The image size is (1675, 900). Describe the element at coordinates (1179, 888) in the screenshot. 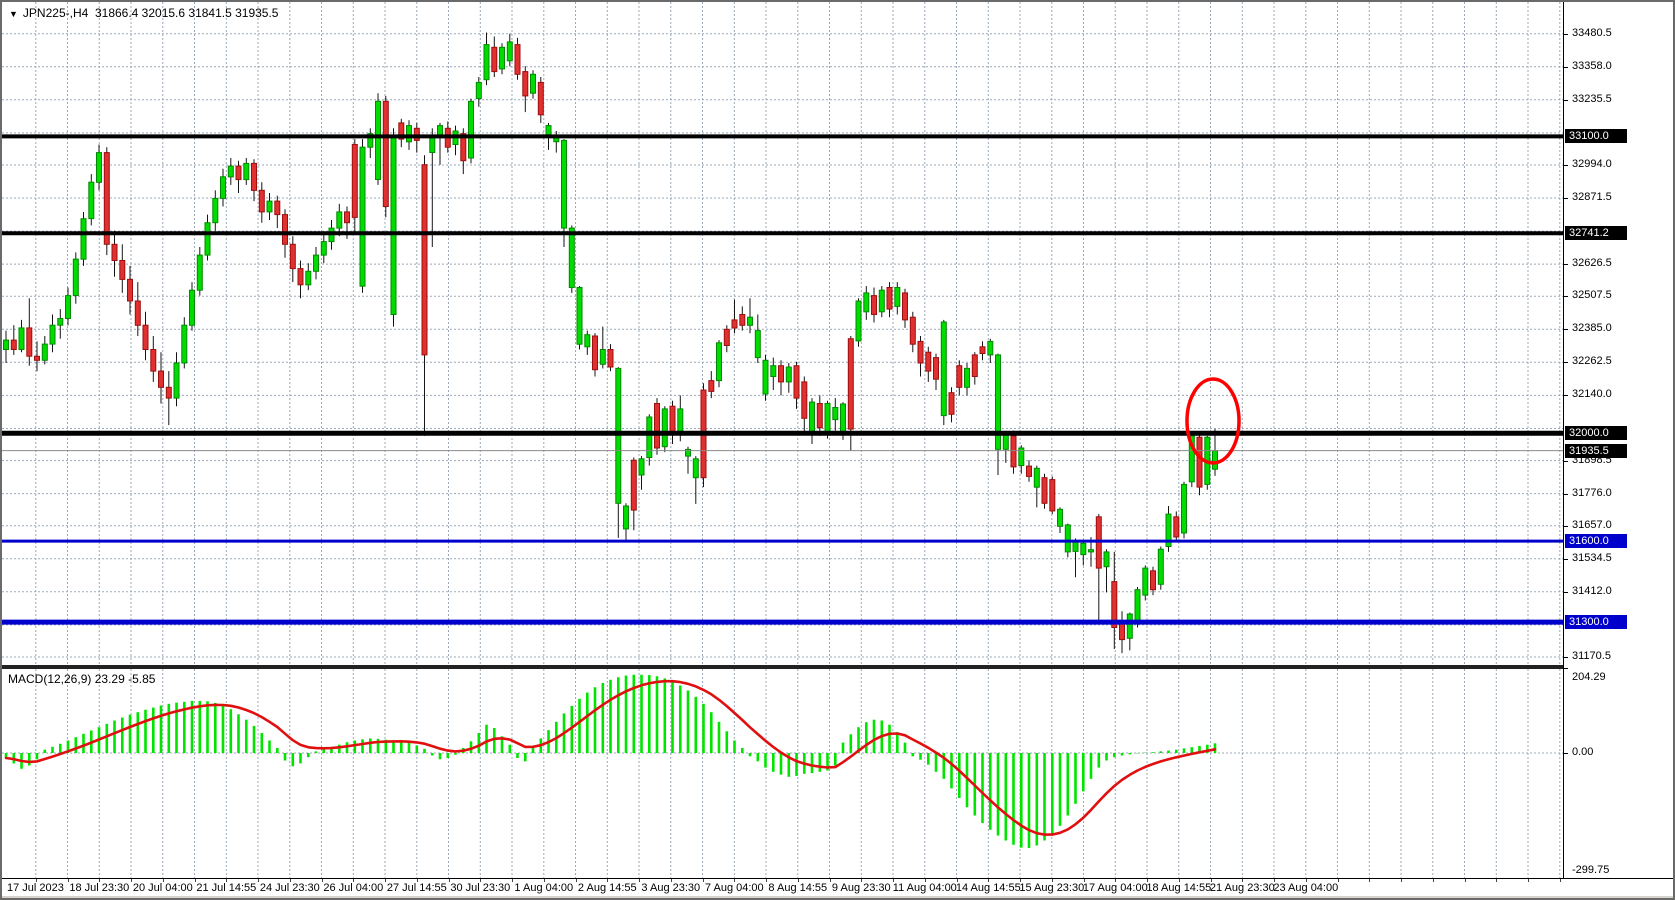

I see `time-axis-label: 18 Aug 14:55` at that location.